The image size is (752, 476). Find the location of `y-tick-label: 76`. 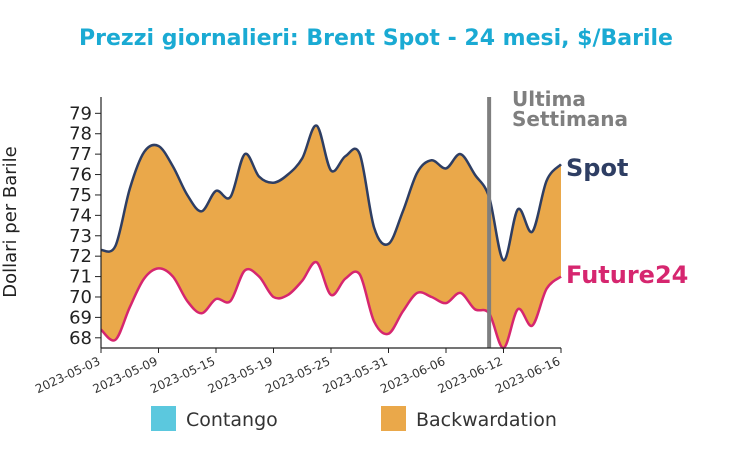

y-tick-label: 76 is located at coordinates (80, 175).